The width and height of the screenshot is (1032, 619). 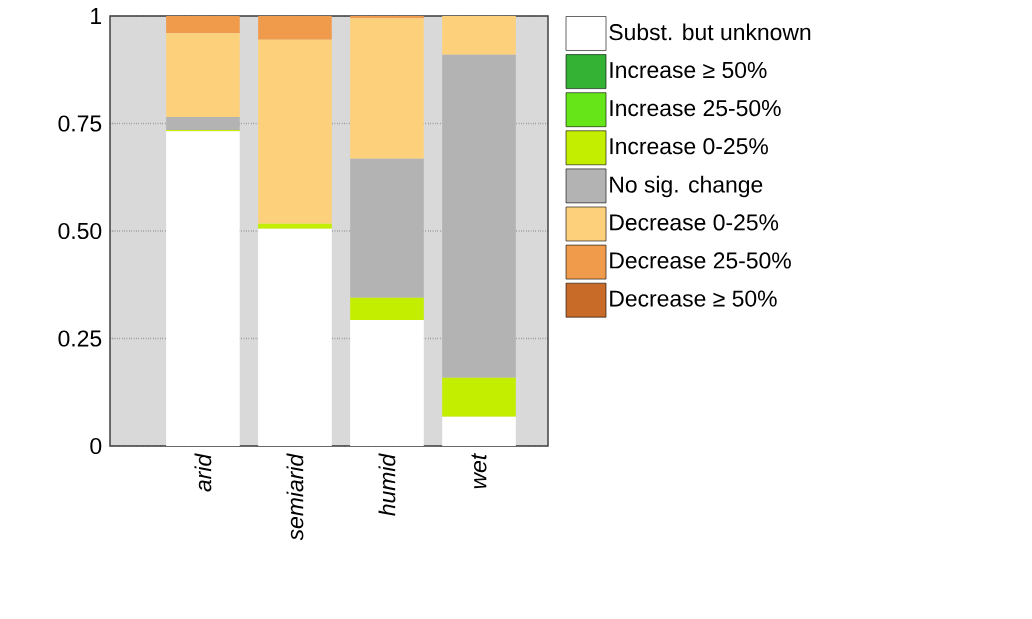 What do you see at coordinates (203, 472) in the screenshot?
I see `x-tick-label: arid` at bounding box center [203, 472].